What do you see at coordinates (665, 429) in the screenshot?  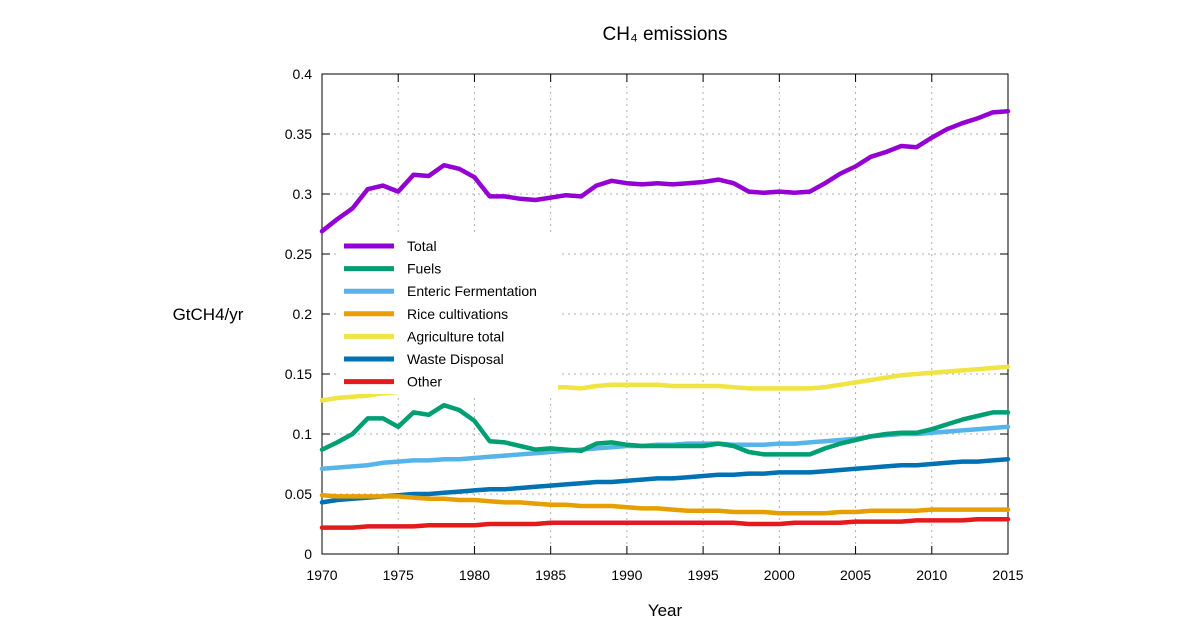 I see `series-line-fuels` at bounding box center [665, 429].